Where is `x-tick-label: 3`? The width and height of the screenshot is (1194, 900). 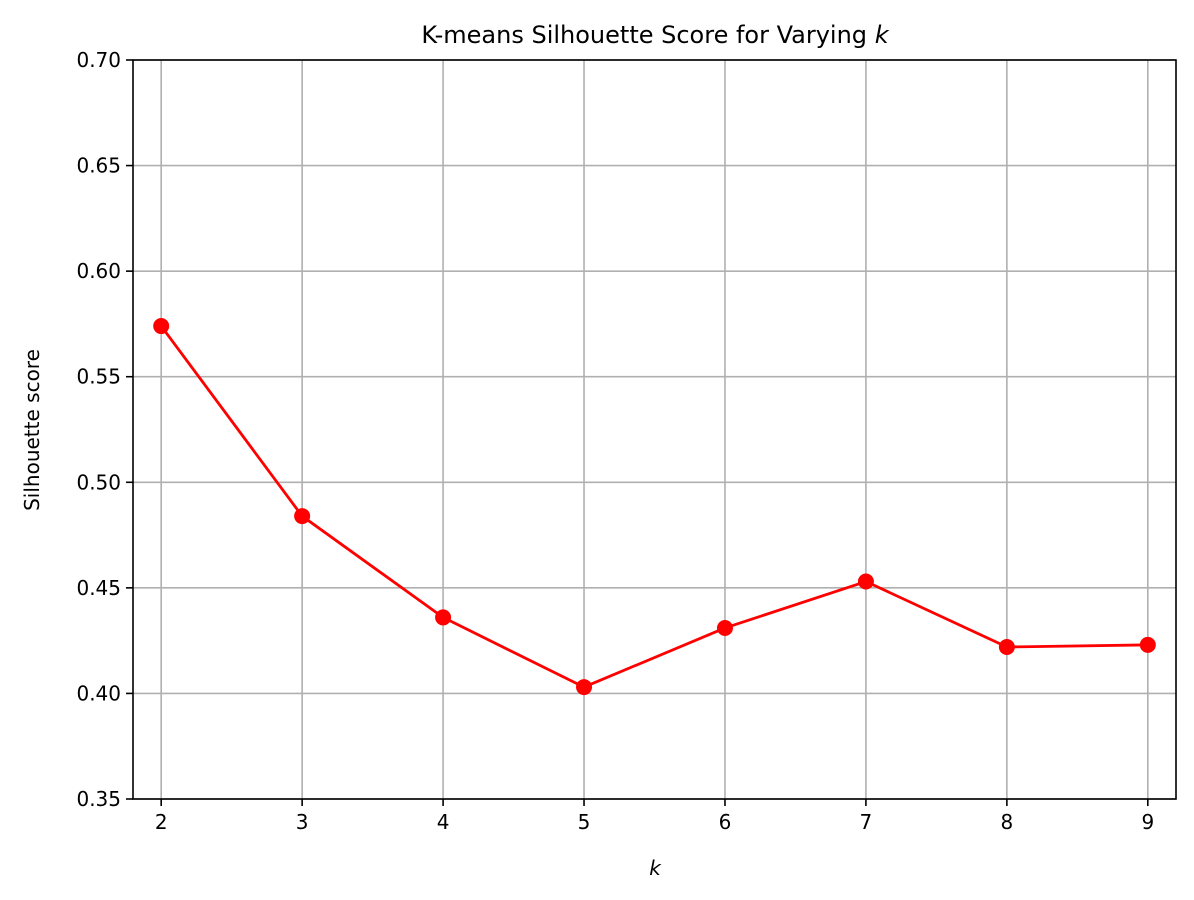 x-tick-label: 3 is located at coordinates (302, 822).